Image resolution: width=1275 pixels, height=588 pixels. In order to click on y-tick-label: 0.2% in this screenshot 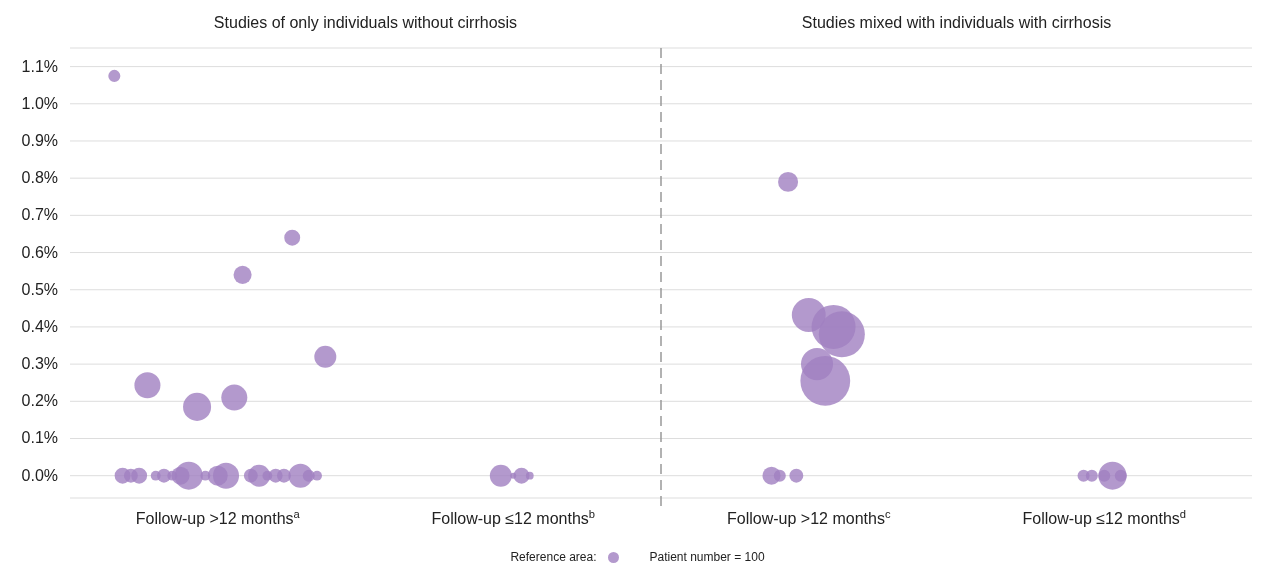, I will do `click(39, 401)`.